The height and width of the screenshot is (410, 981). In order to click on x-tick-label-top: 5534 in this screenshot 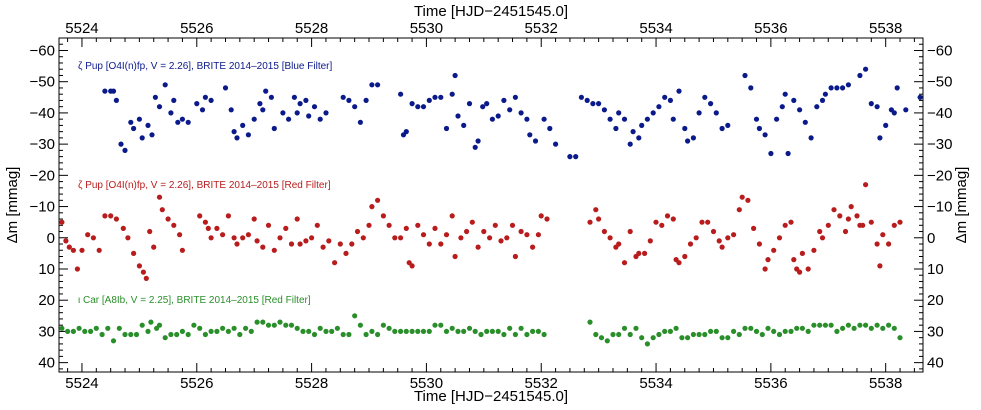, I will do `click(655, 28)`.